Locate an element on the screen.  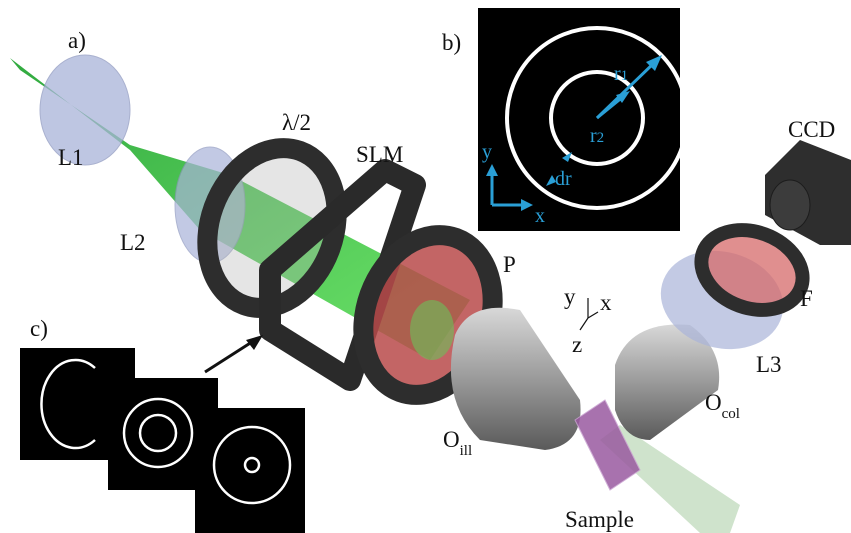
axis-x: x is located at coordinates (606, 302).